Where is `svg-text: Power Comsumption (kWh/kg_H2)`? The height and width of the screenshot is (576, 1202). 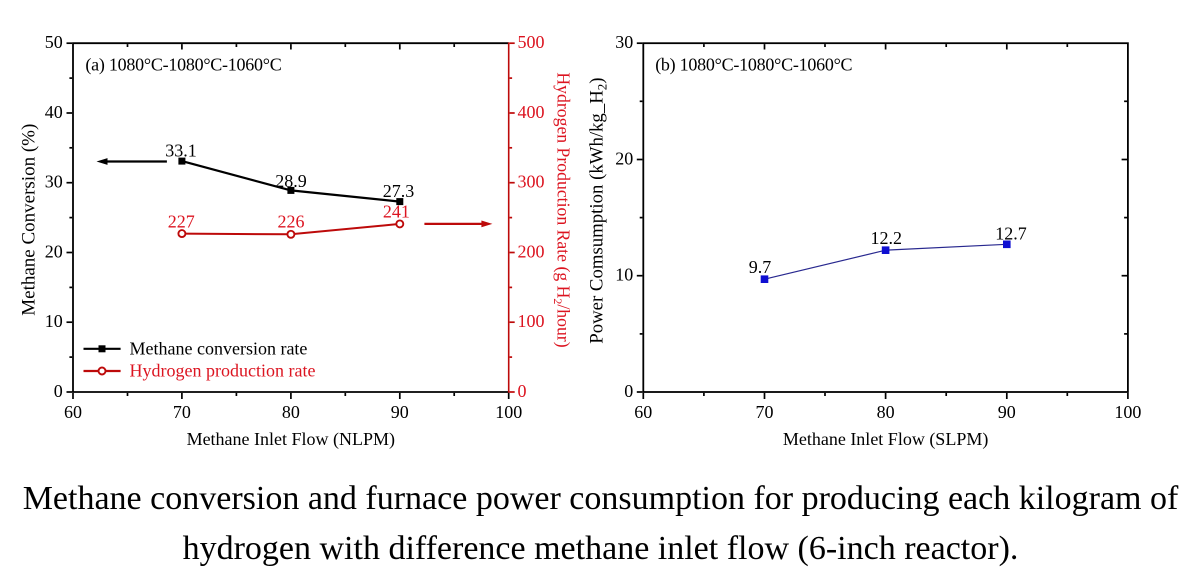 svg-text: Power Comsumption (kWh/kg_H2) is located at coordinates (598, 210).